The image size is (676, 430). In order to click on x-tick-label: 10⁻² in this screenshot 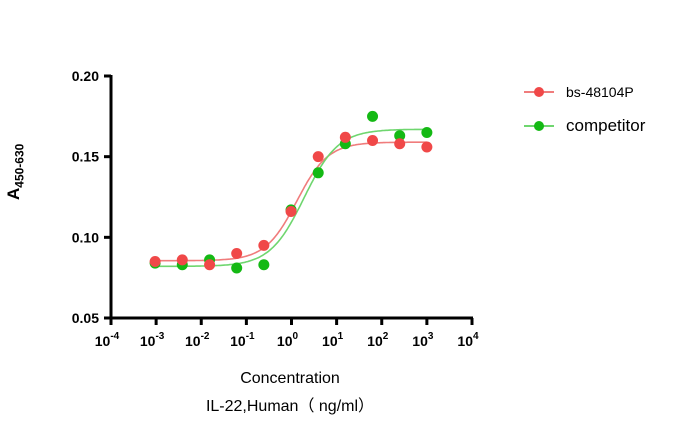, I will do `click(197, 340)`.